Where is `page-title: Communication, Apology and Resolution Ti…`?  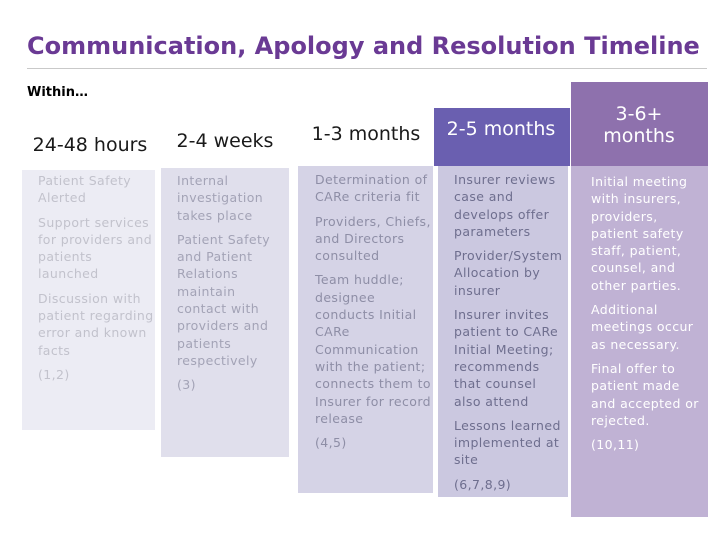 page-title: Communication, Apology and Resolution Ti… is located at coordinates (363, 46).